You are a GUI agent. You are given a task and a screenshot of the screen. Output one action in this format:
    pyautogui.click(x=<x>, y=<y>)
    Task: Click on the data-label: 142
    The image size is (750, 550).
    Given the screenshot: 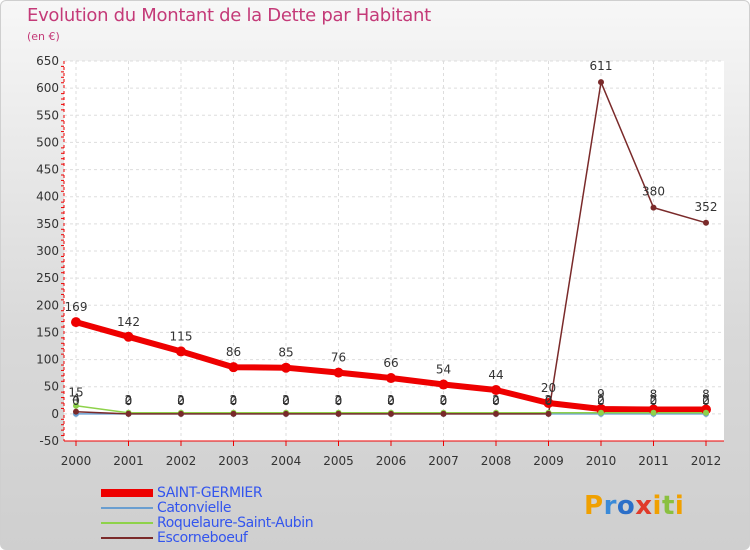 What is the action you would take?
    pyautogui.click(x=128, y=322)
    